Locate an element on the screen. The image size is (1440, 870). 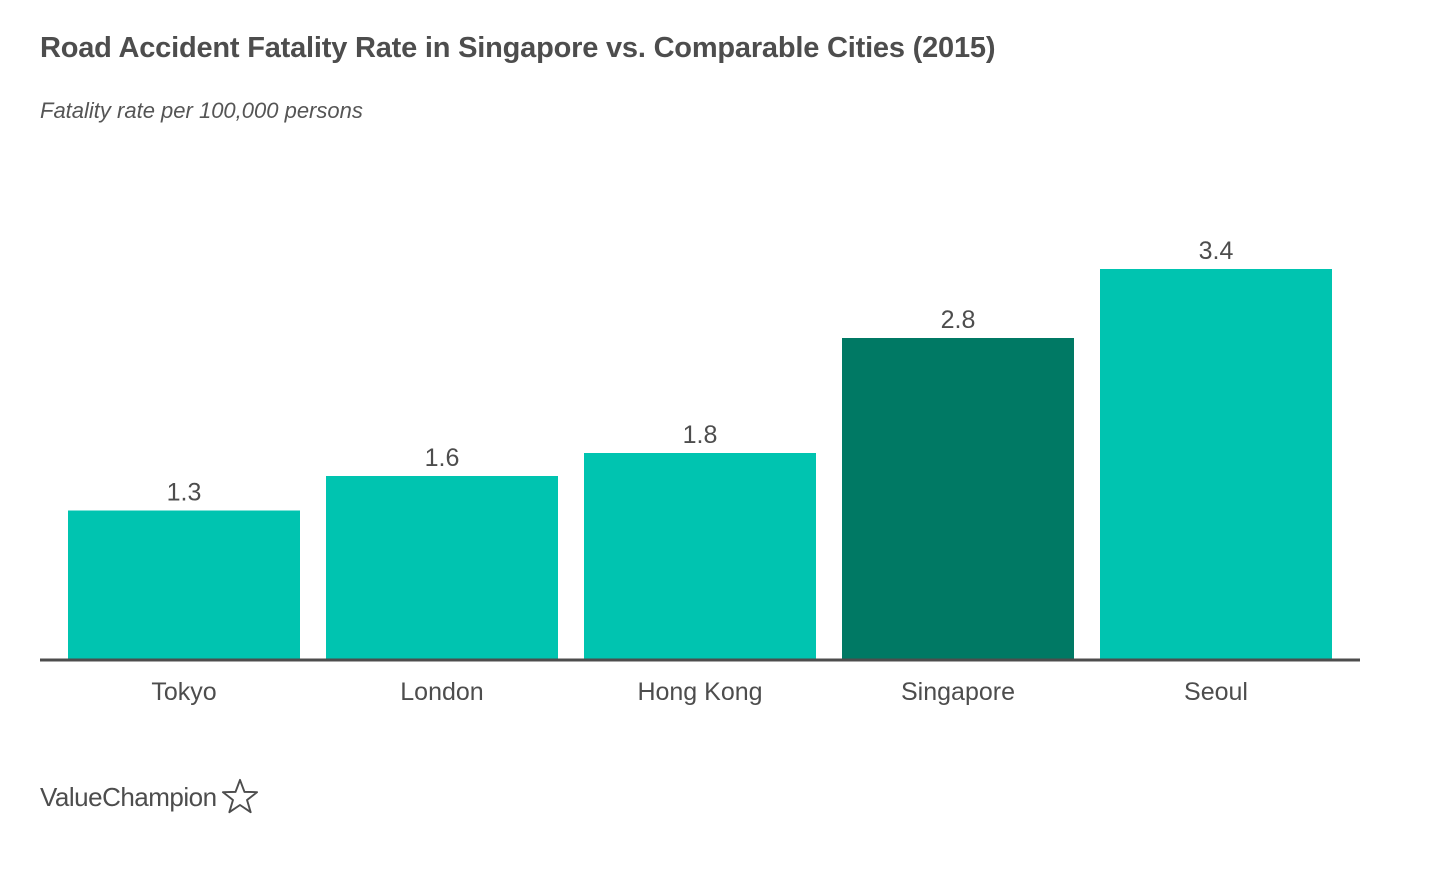
bar-london is located at coordinates (442, 568).